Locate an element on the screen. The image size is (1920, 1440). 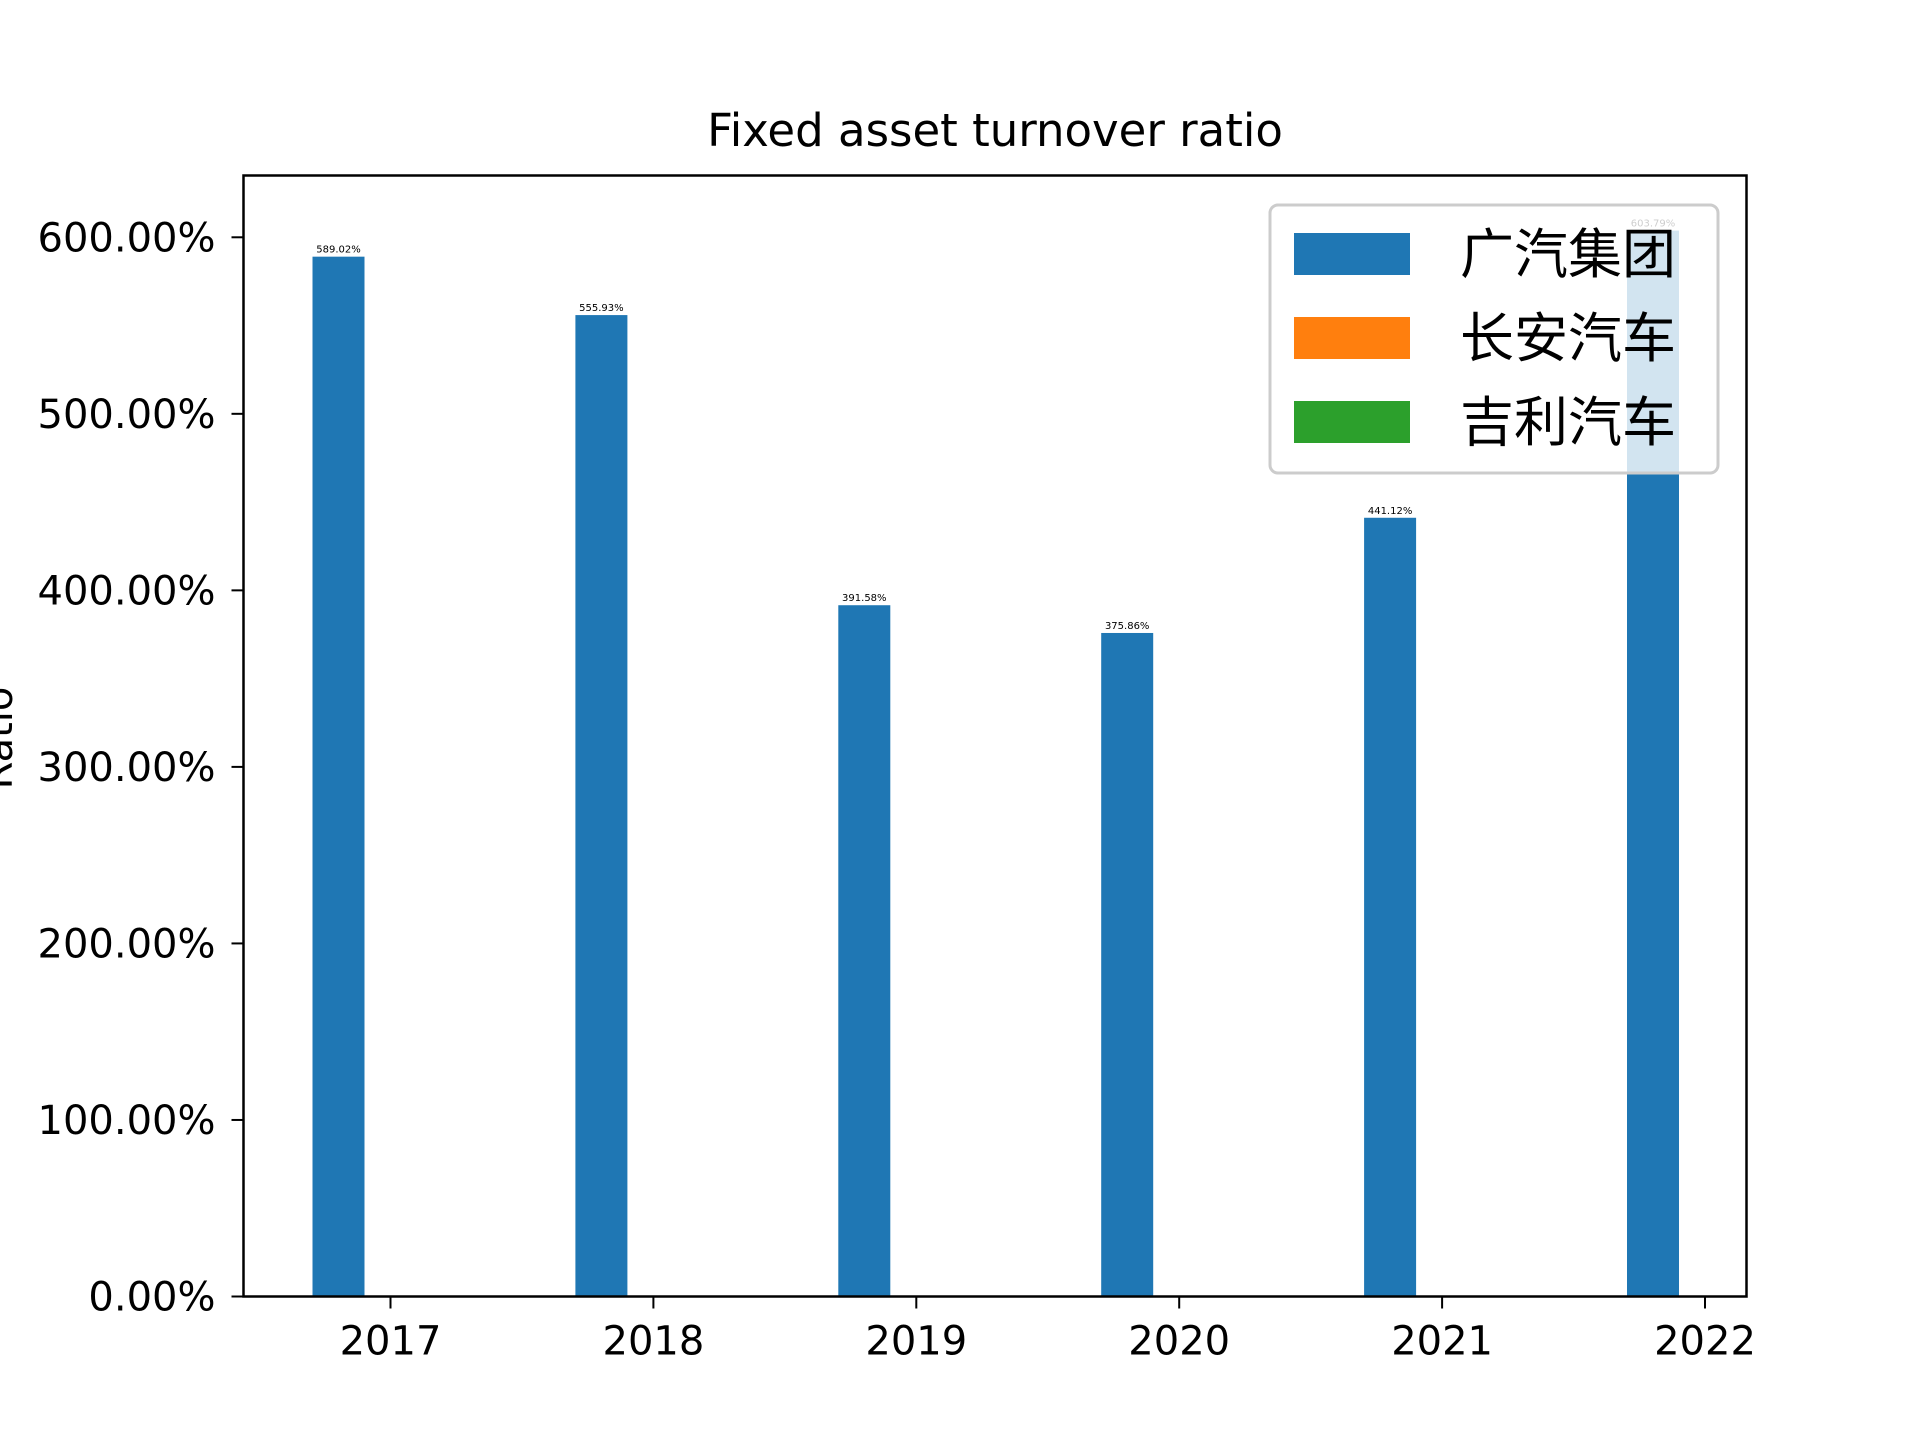
bar-value-label: 555.93% is located at coordinates (601, 308).